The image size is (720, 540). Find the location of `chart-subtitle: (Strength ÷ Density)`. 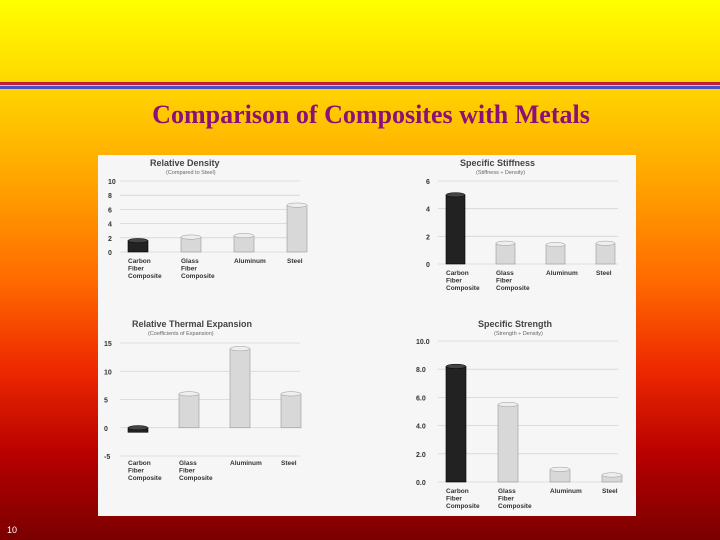

chart-subtitle: (Strength ÷ Density) is located at coordinates (518, 334).